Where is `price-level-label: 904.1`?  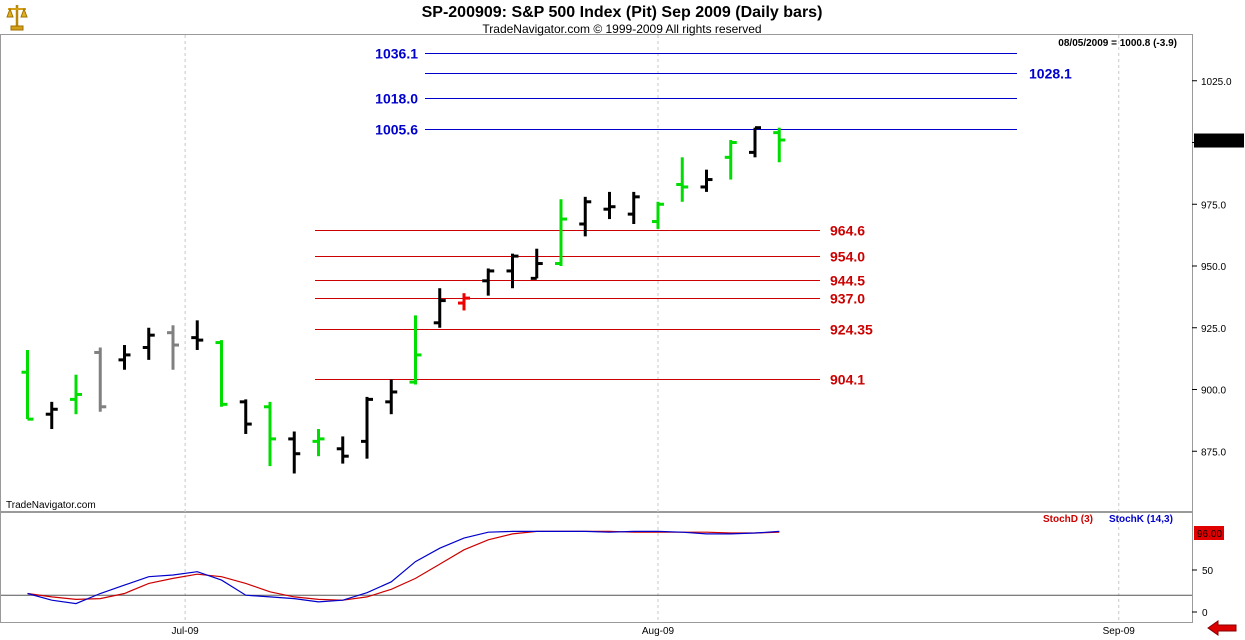 price-level-label: 904.1 is located at coordinates (847, 380).